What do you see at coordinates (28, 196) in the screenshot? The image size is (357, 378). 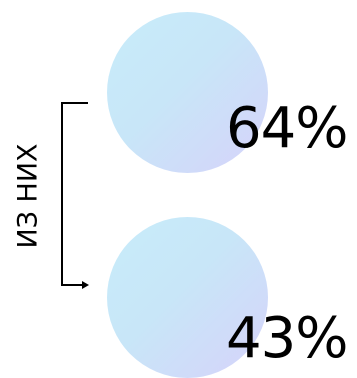 I see `connector-label: ИЗ НИХ` at bounding box center [28, 196].